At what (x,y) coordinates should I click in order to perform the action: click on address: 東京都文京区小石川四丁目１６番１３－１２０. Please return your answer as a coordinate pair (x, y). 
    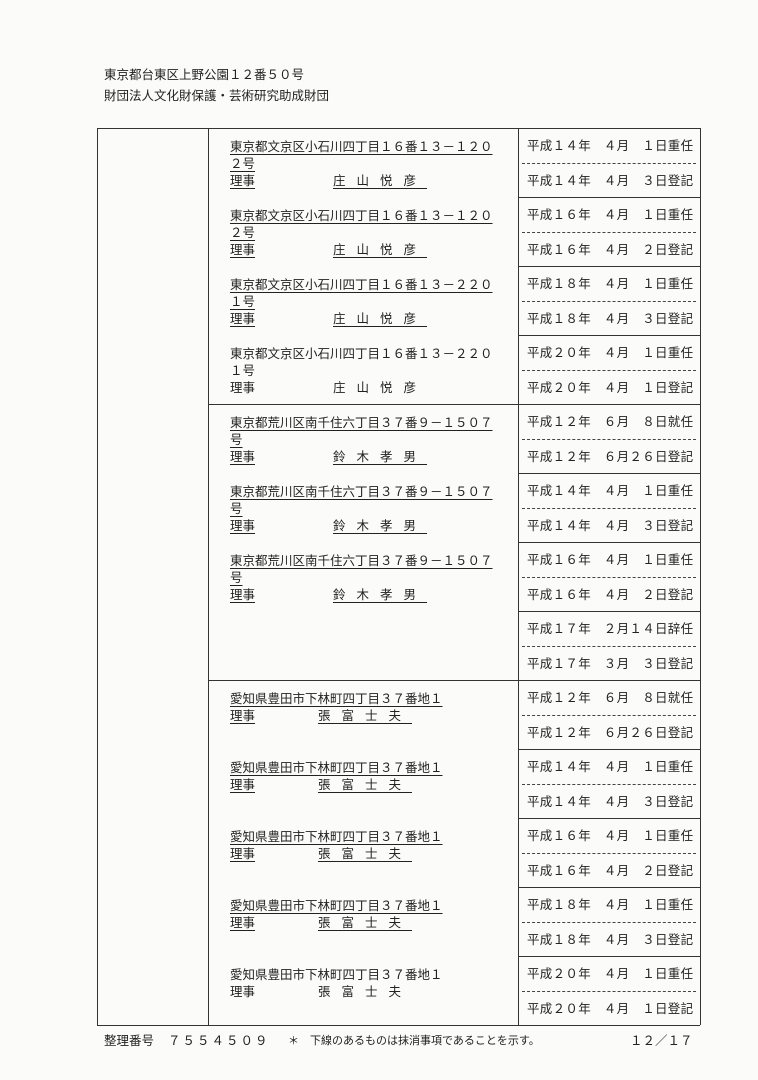
    Looking at the image, I should click on (361, 146).